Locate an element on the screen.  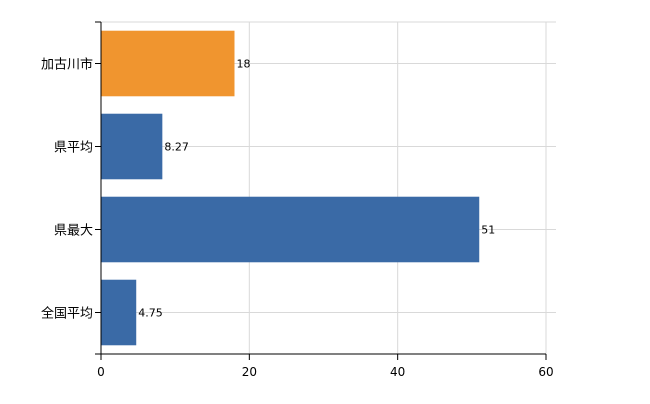
data-label: 8.27 is located at coordinates (176, 147).